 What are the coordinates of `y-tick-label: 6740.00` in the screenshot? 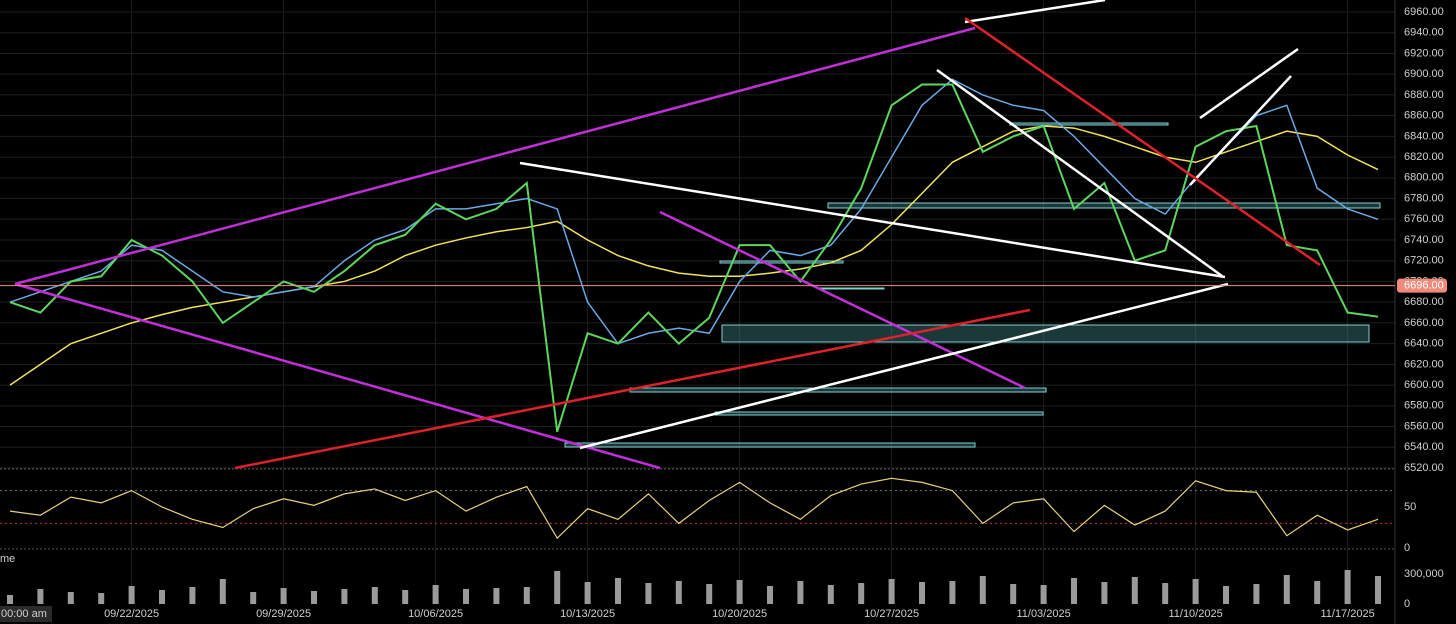 It's located at (1424, 240).